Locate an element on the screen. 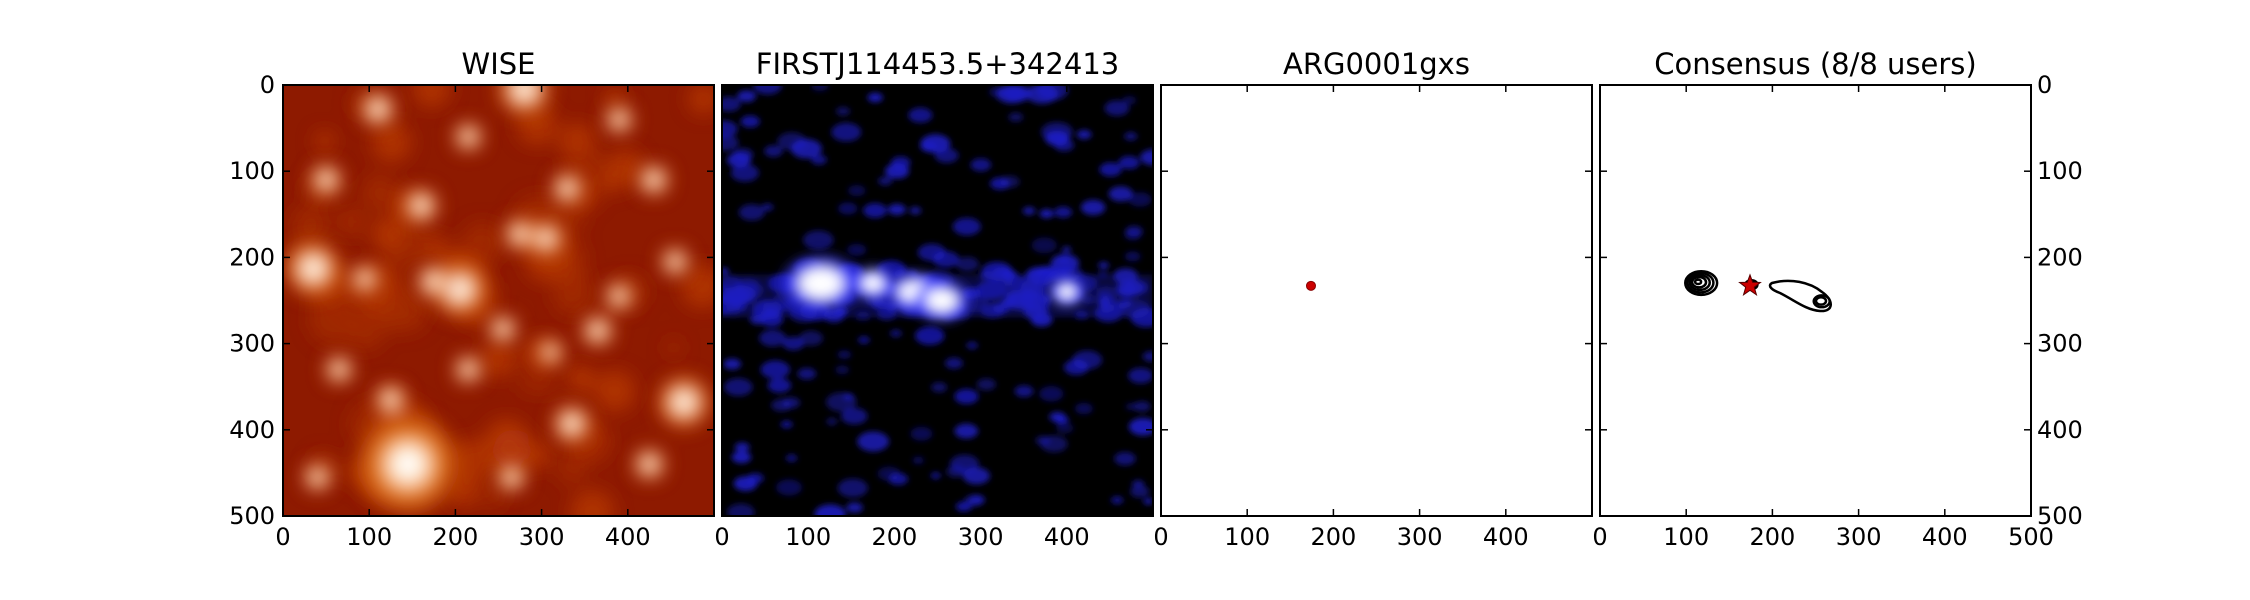 Image resolution: width=2250 pixels, height=600 pixels. y-tick-label: 0 is located at coordinates (2044, 85).